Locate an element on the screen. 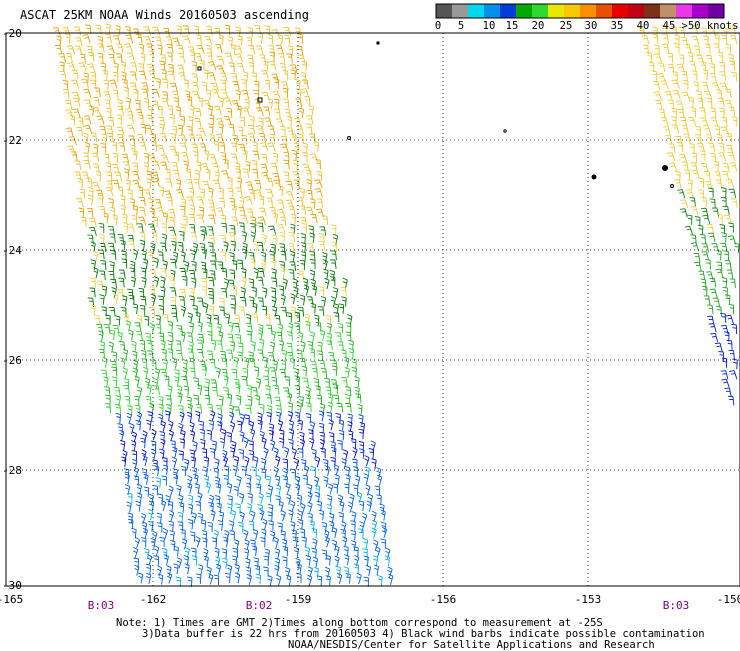 Image resolution: width=740 pixels, height=651 pixels. lon-label: -156 is located at coordinates (443, 599).